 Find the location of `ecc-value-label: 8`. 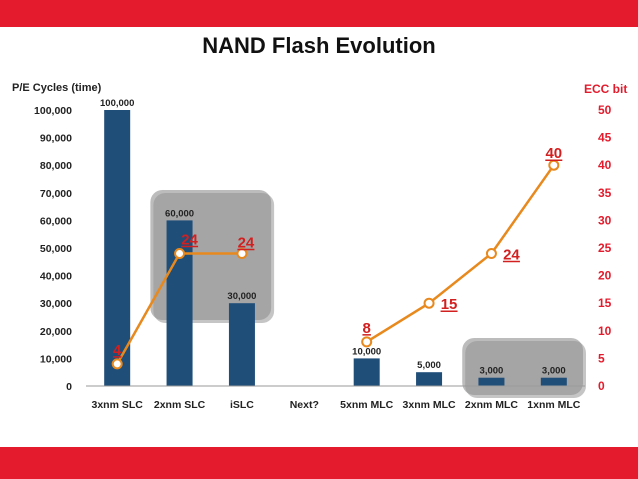

ecc-value-label: 8 is located at coordinates (367, 328).